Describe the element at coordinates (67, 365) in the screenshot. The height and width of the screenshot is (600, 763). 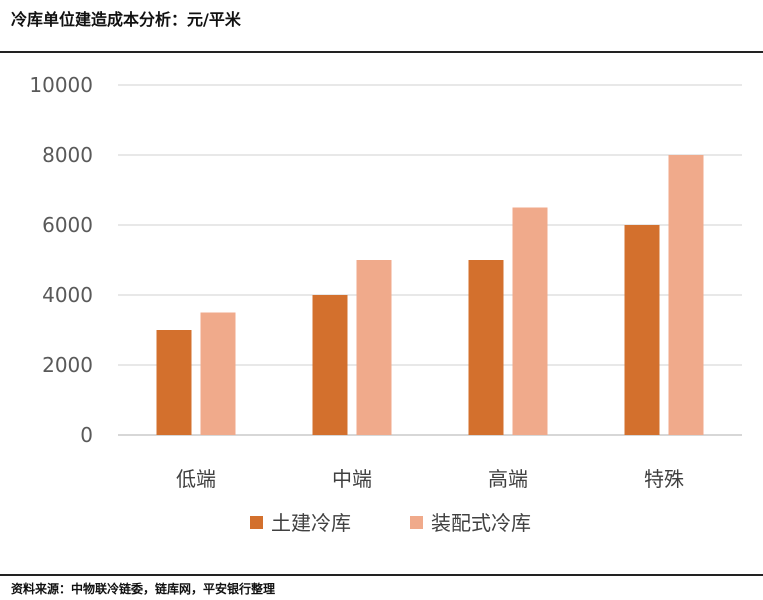
I see `y-tick-label: 2000` at that location.